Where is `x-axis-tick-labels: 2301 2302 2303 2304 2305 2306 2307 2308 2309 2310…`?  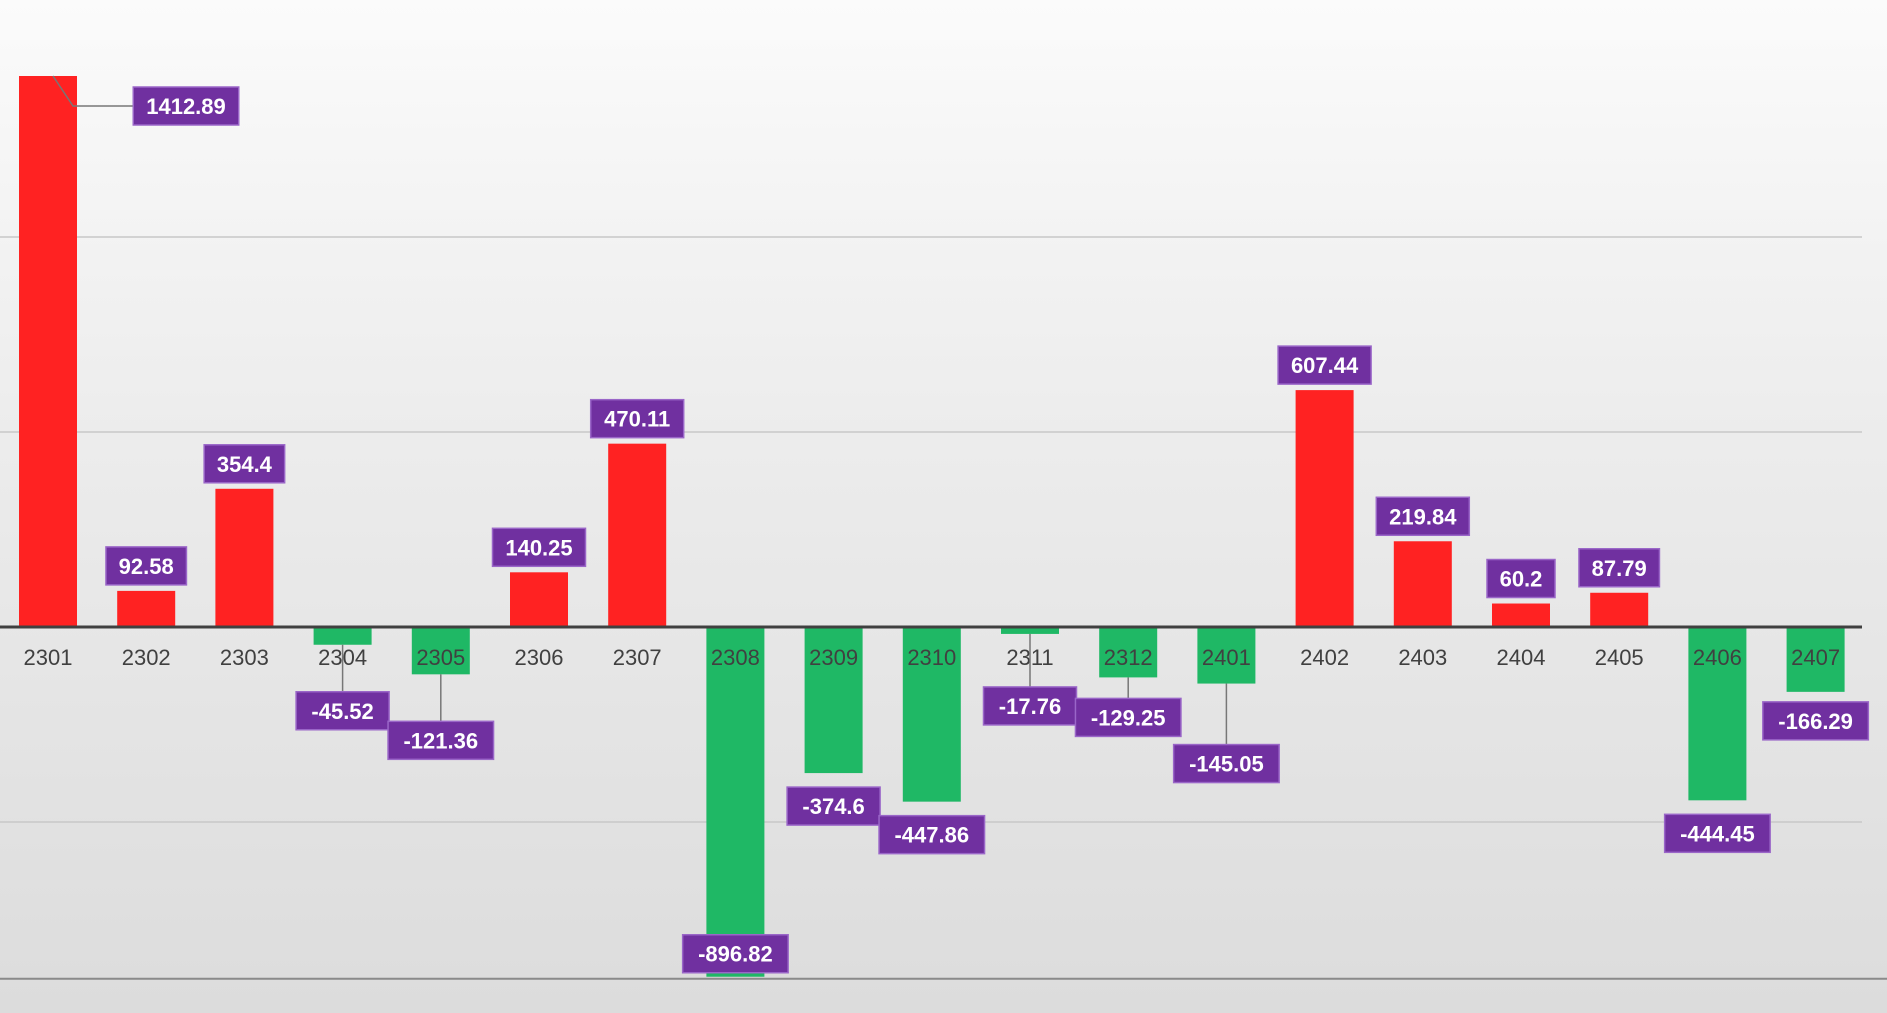 x-axis-tick-labels: 2301 2302 2303 2304 2305 2306 2307 2308 2309 2310… is located at coordinates (932, 657).